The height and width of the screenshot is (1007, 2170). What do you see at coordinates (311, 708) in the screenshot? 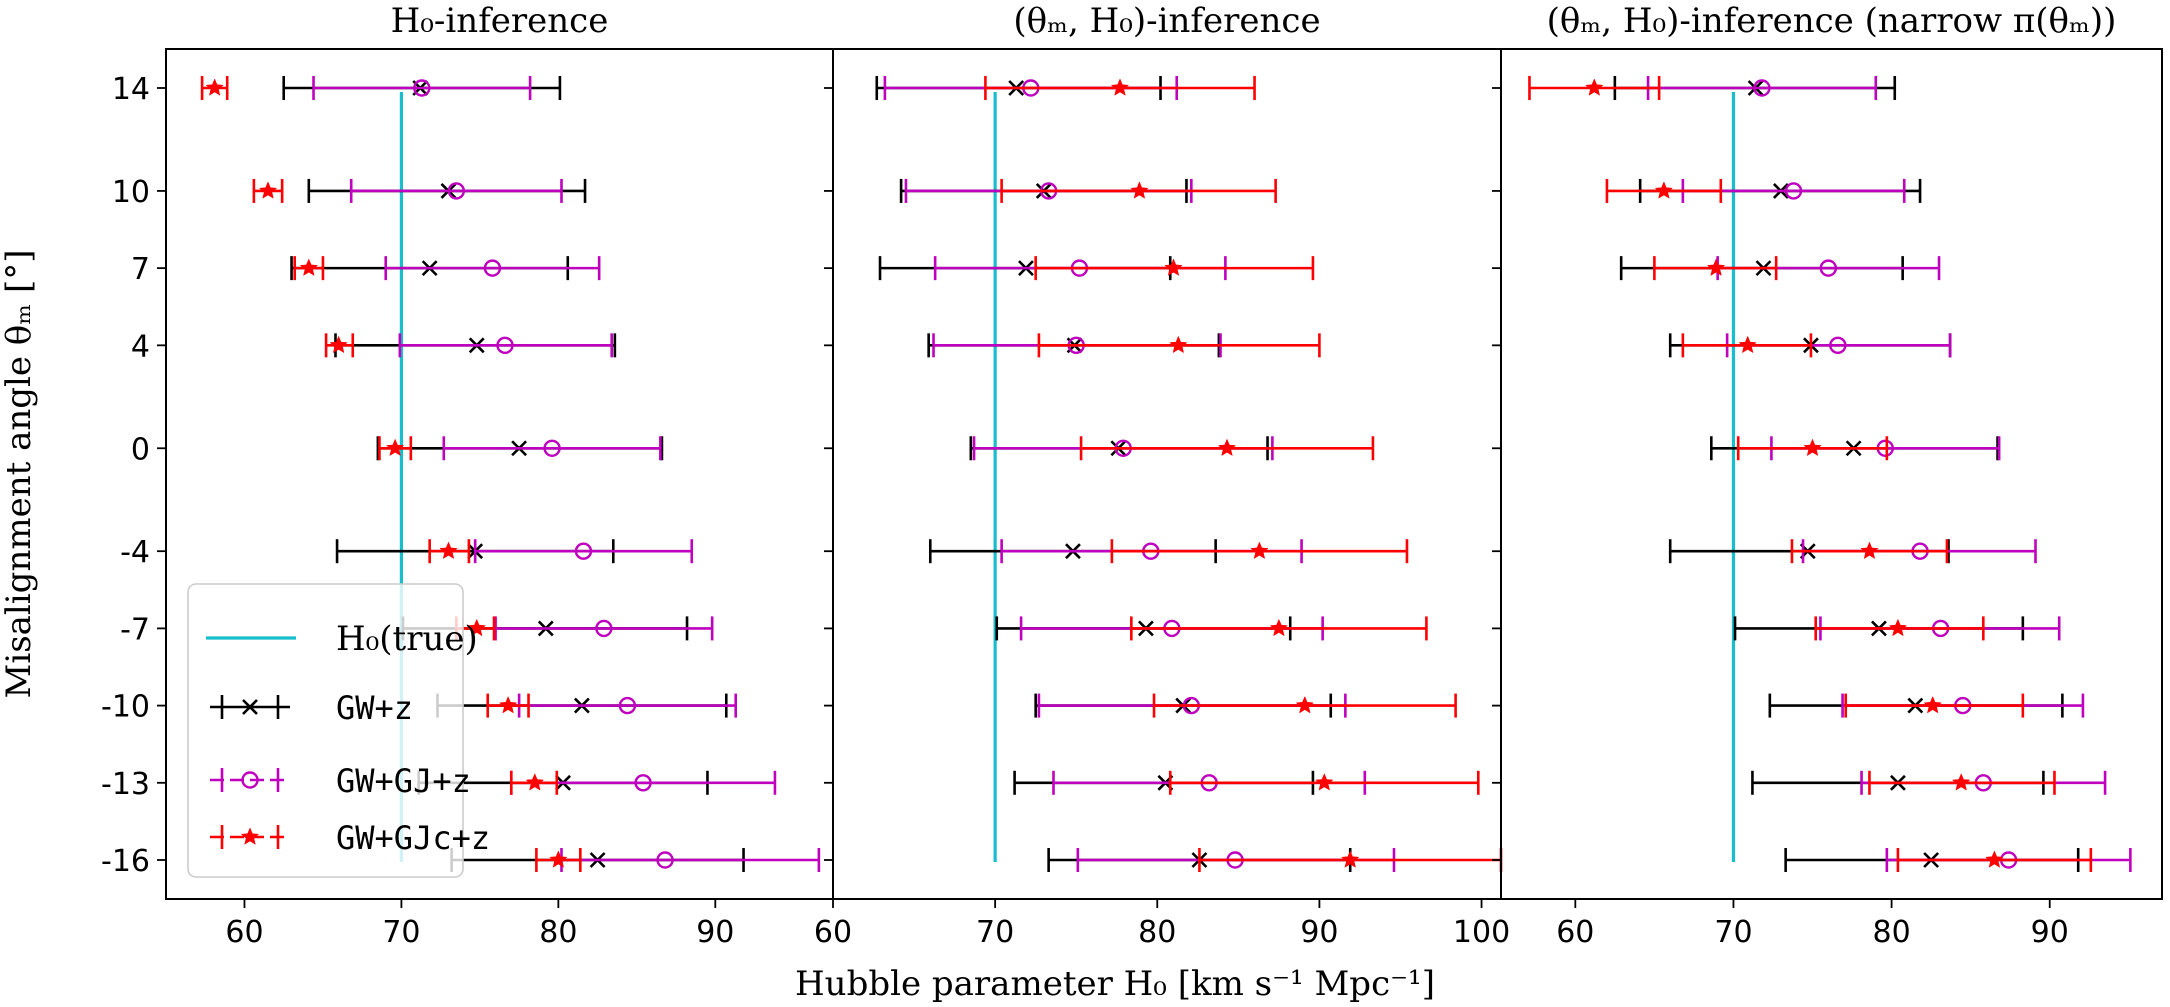
I see `legend-entry-gwz: GW+z` at bounding box center [311, 708].